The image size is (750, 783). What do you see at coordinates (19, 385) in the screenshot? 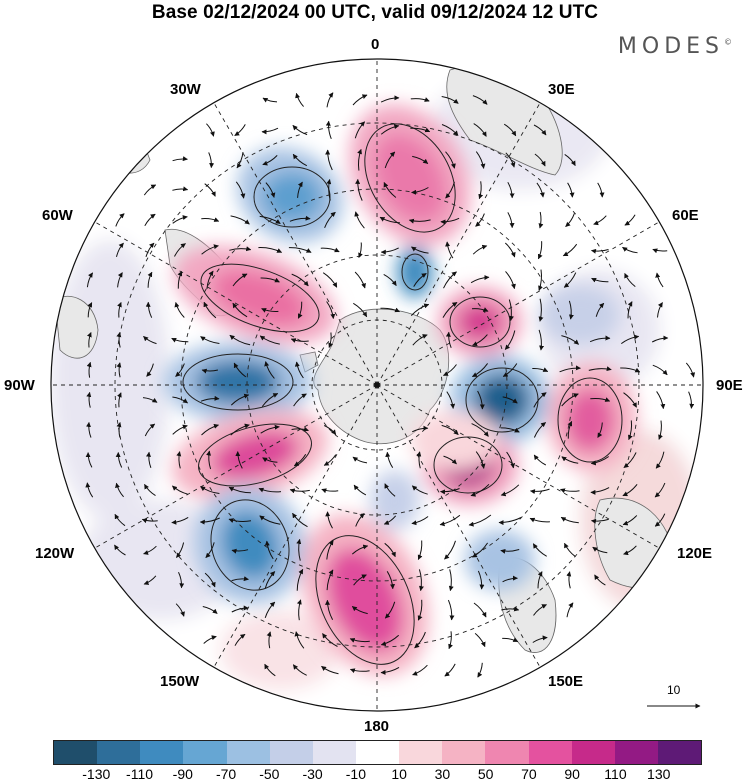
I see `lon-label-90w: 90W` at bounding box center [19, 385].